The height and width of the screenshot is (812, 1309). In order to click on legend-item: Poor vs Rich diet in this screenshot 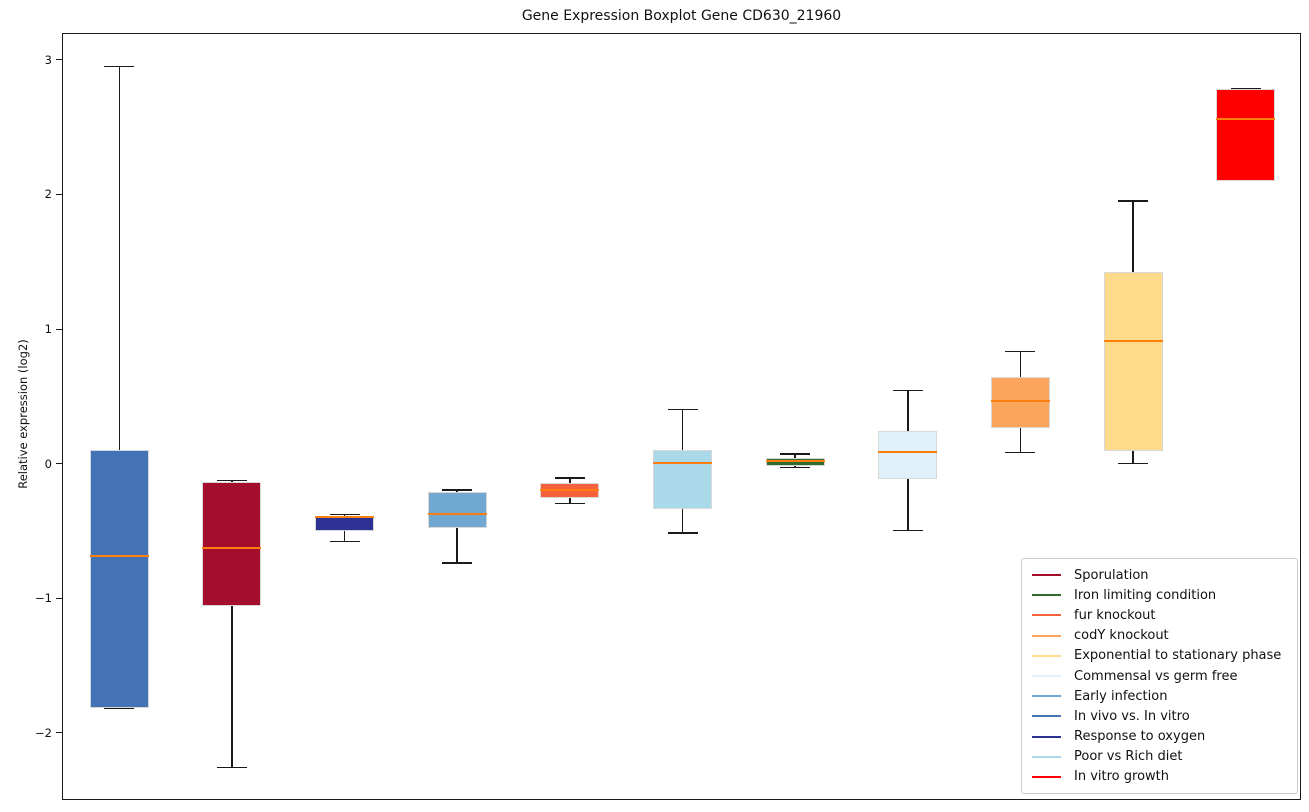, I will do `click(1160, 757)`.